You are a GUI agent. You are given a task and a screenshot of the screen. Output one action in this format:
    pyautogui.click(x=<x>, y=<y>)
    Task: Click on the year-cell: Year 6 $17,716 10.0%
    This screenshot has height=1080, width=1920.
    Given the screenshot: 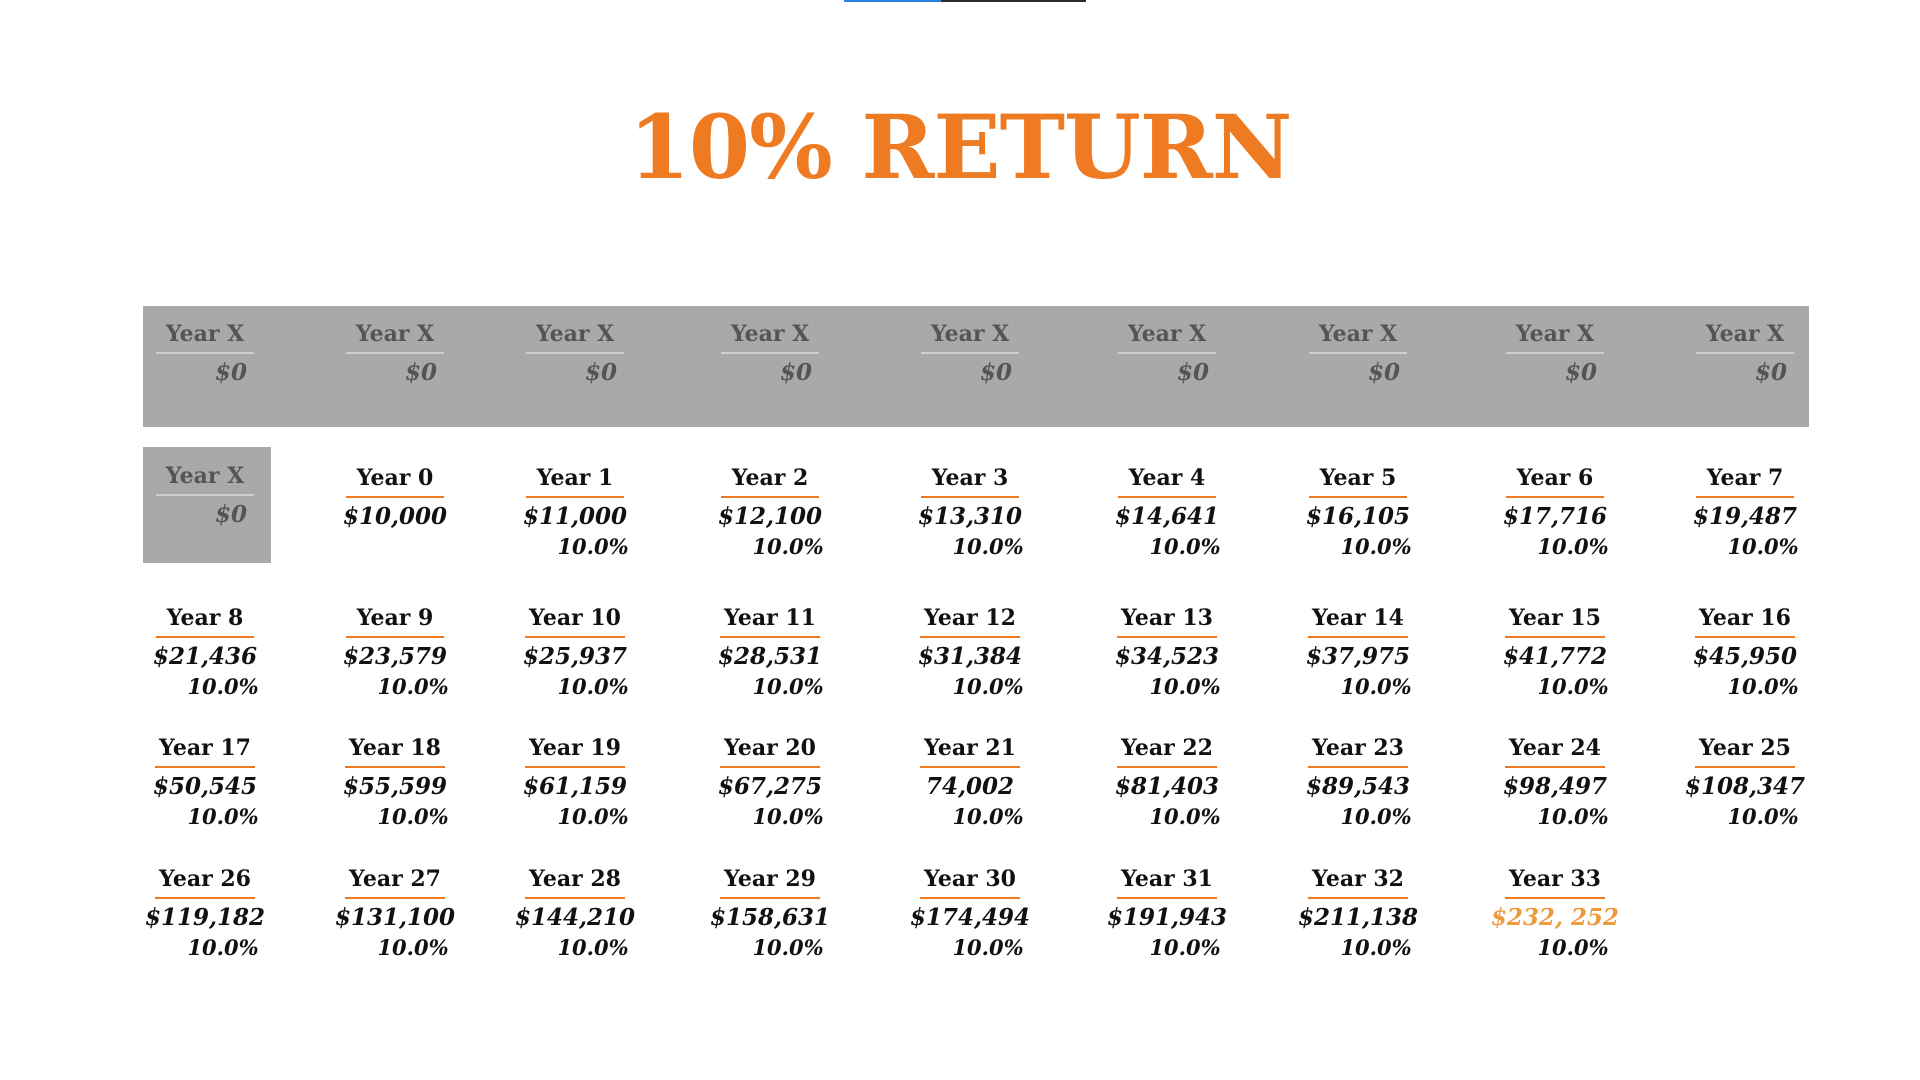 What is the action you would take?
    pyautogui.click(x=1555, y=512)
    